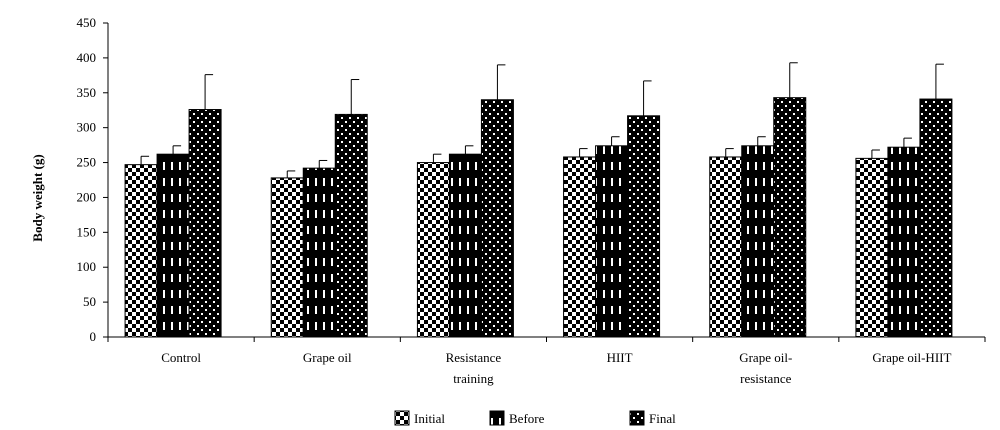 The height and width of the screenshot is (430, 1000). Describe the element at coordinates (87, 92) in the screenshot. I see `y-tick-label: 350` at that location.